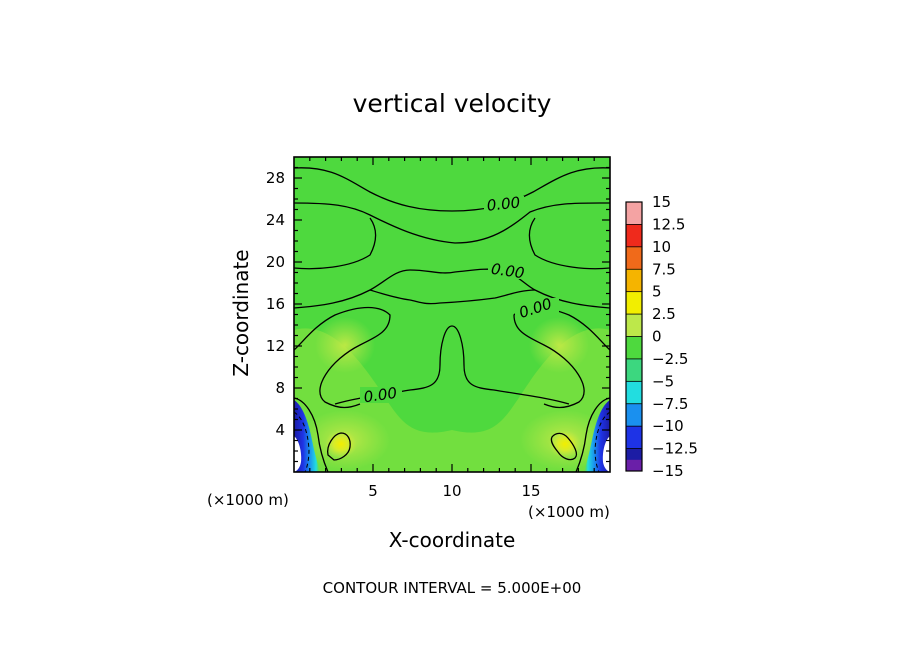 The height and width of the screenshot is (654, 904). What do you see at coordinates (339, 446) in the screenshot?
I see `contour-bubble-left` at bounding box center [339, 446].